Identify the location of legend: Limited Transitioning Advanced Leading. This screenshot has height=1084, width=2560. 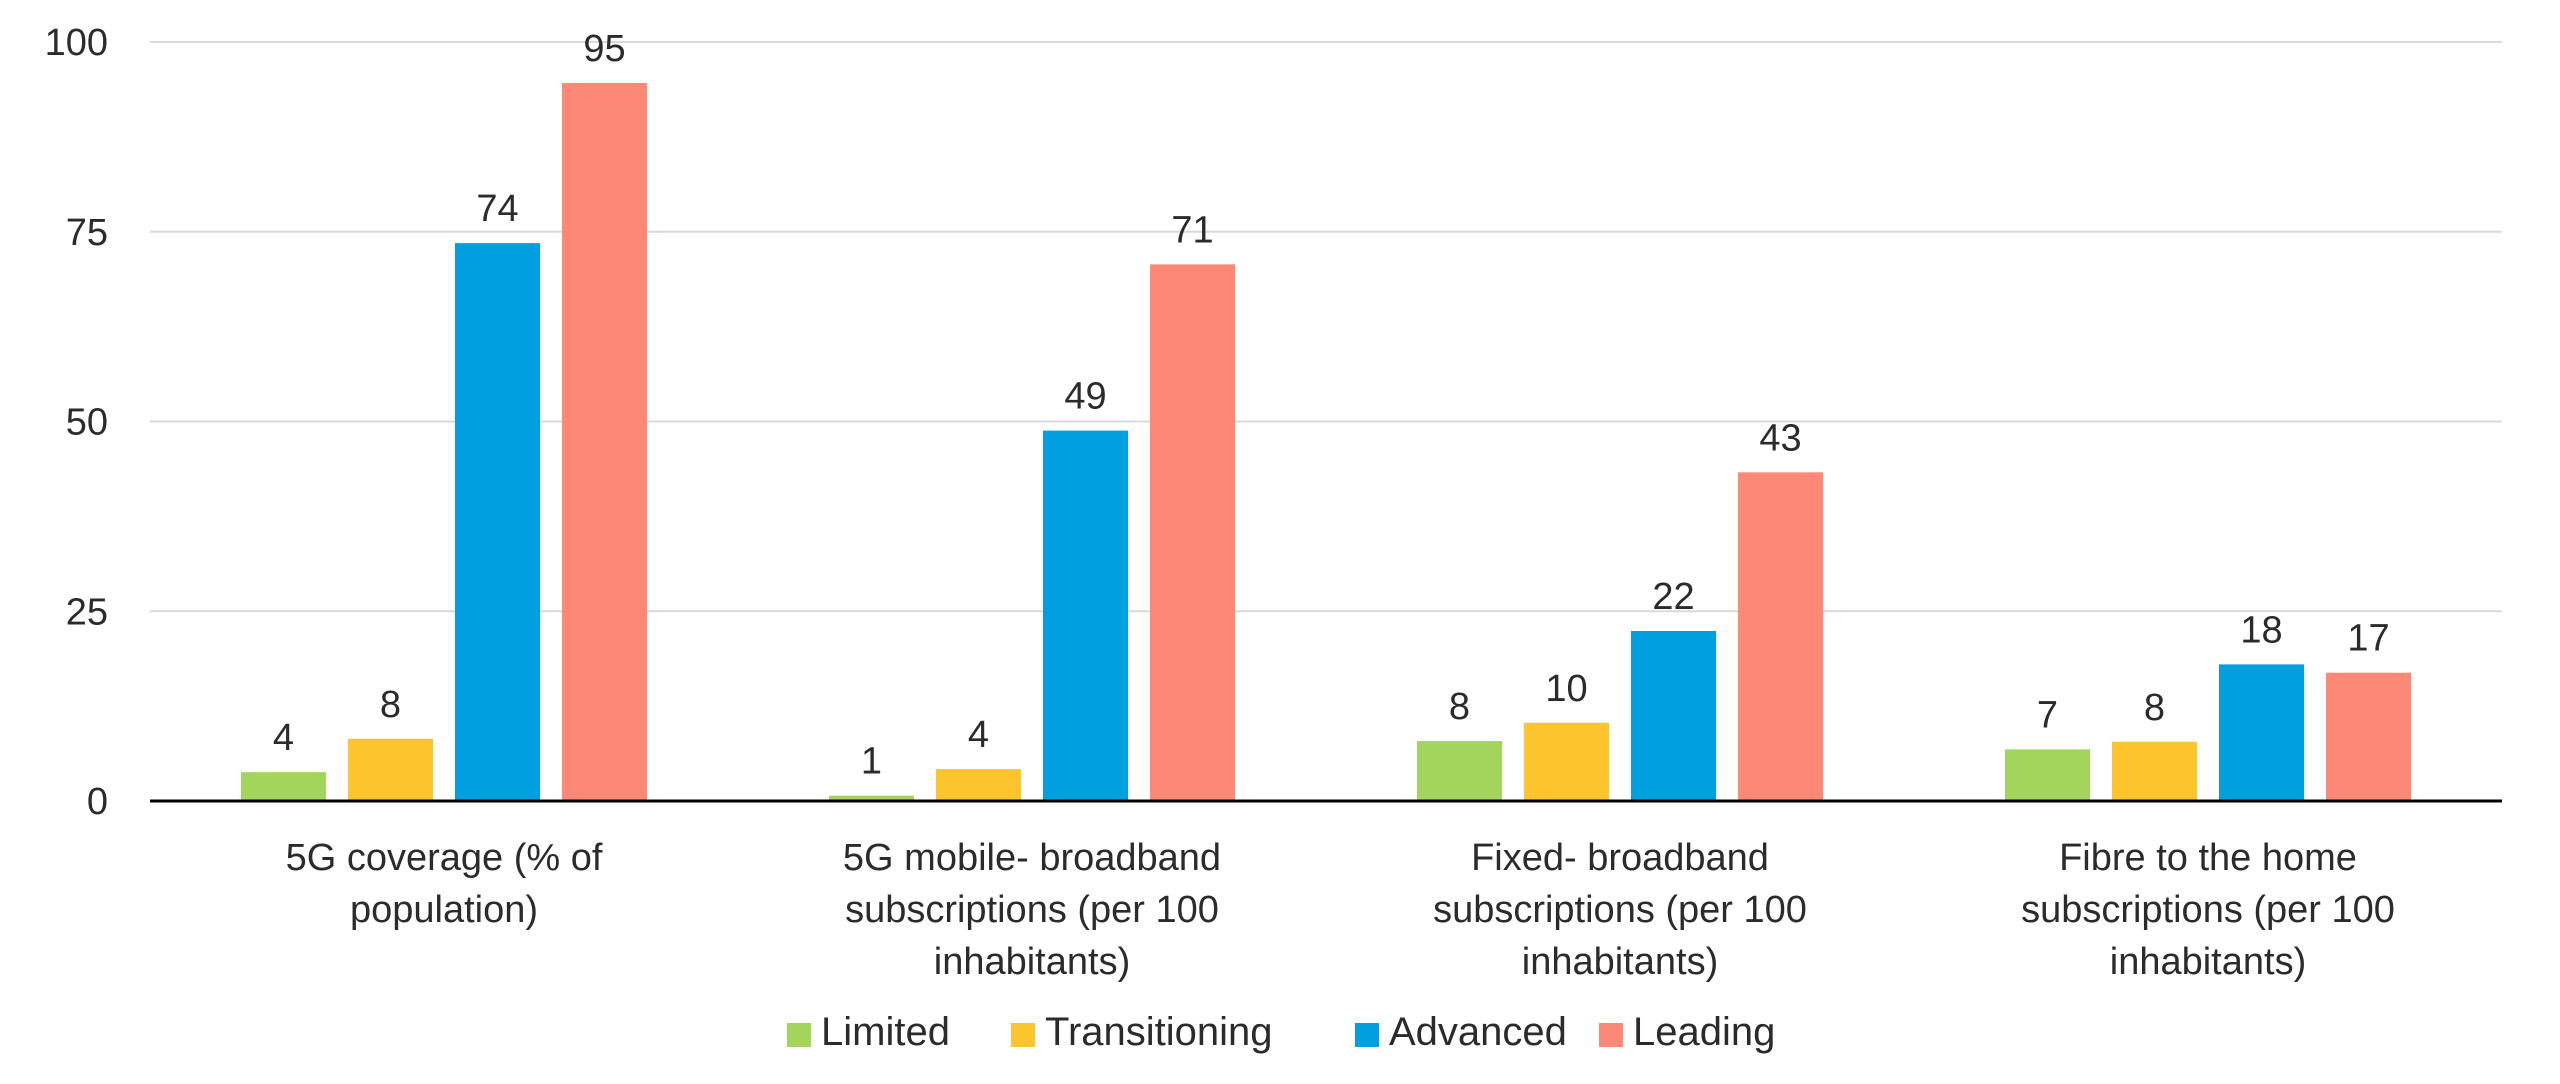
(1281, 1032).